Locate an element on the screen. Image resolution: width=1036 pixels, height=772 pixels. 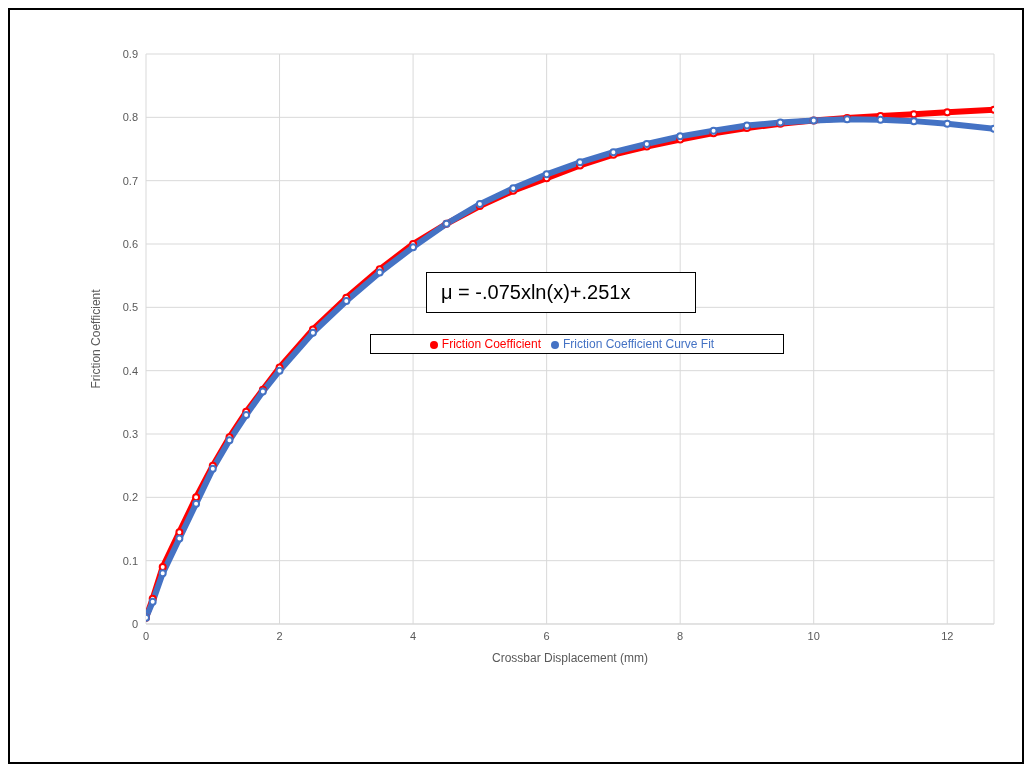
y-tick-label: 0.8 is located at coordinates (130, 117).